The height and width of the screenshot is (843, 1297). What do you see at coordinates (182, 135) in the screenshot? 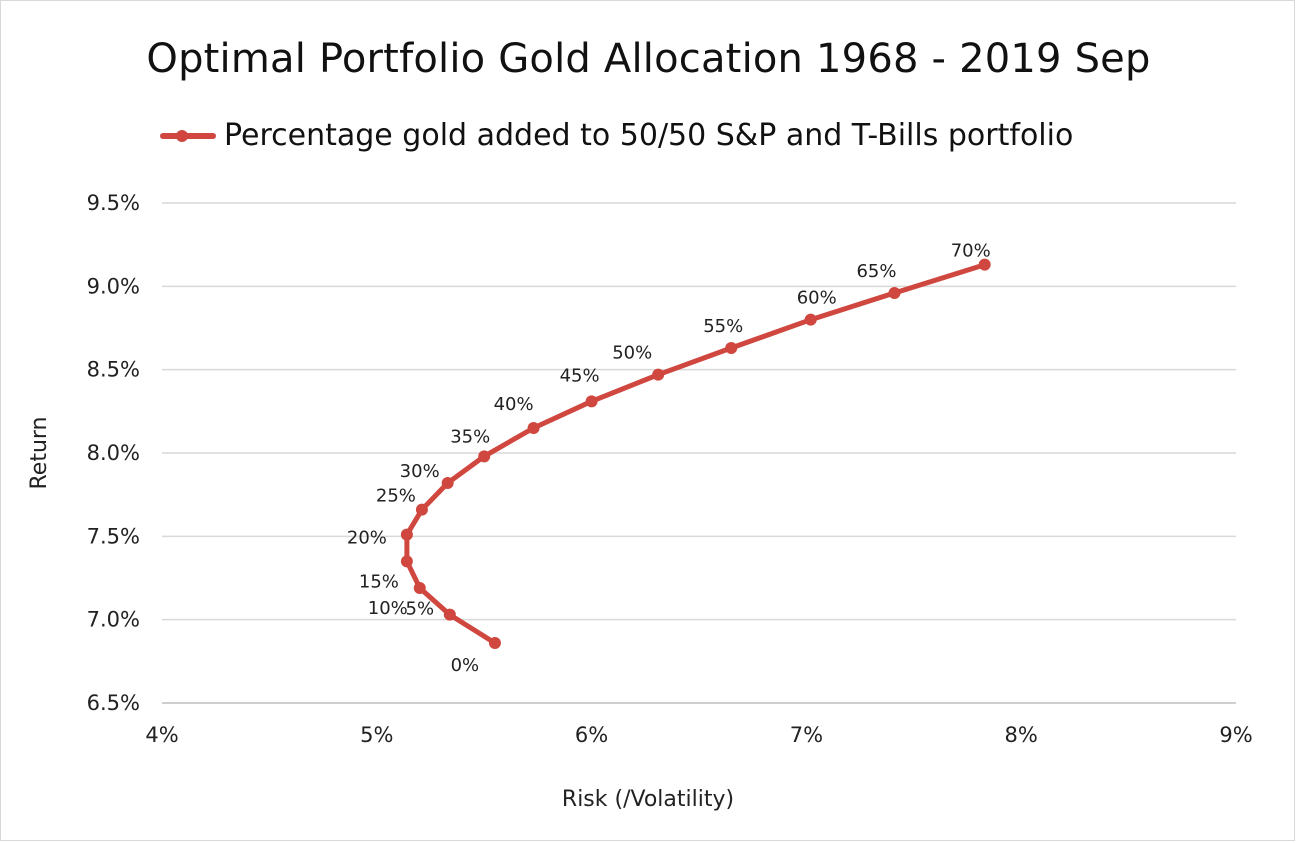
I see `legend-marker-icon` at bounding box center [182, 135].